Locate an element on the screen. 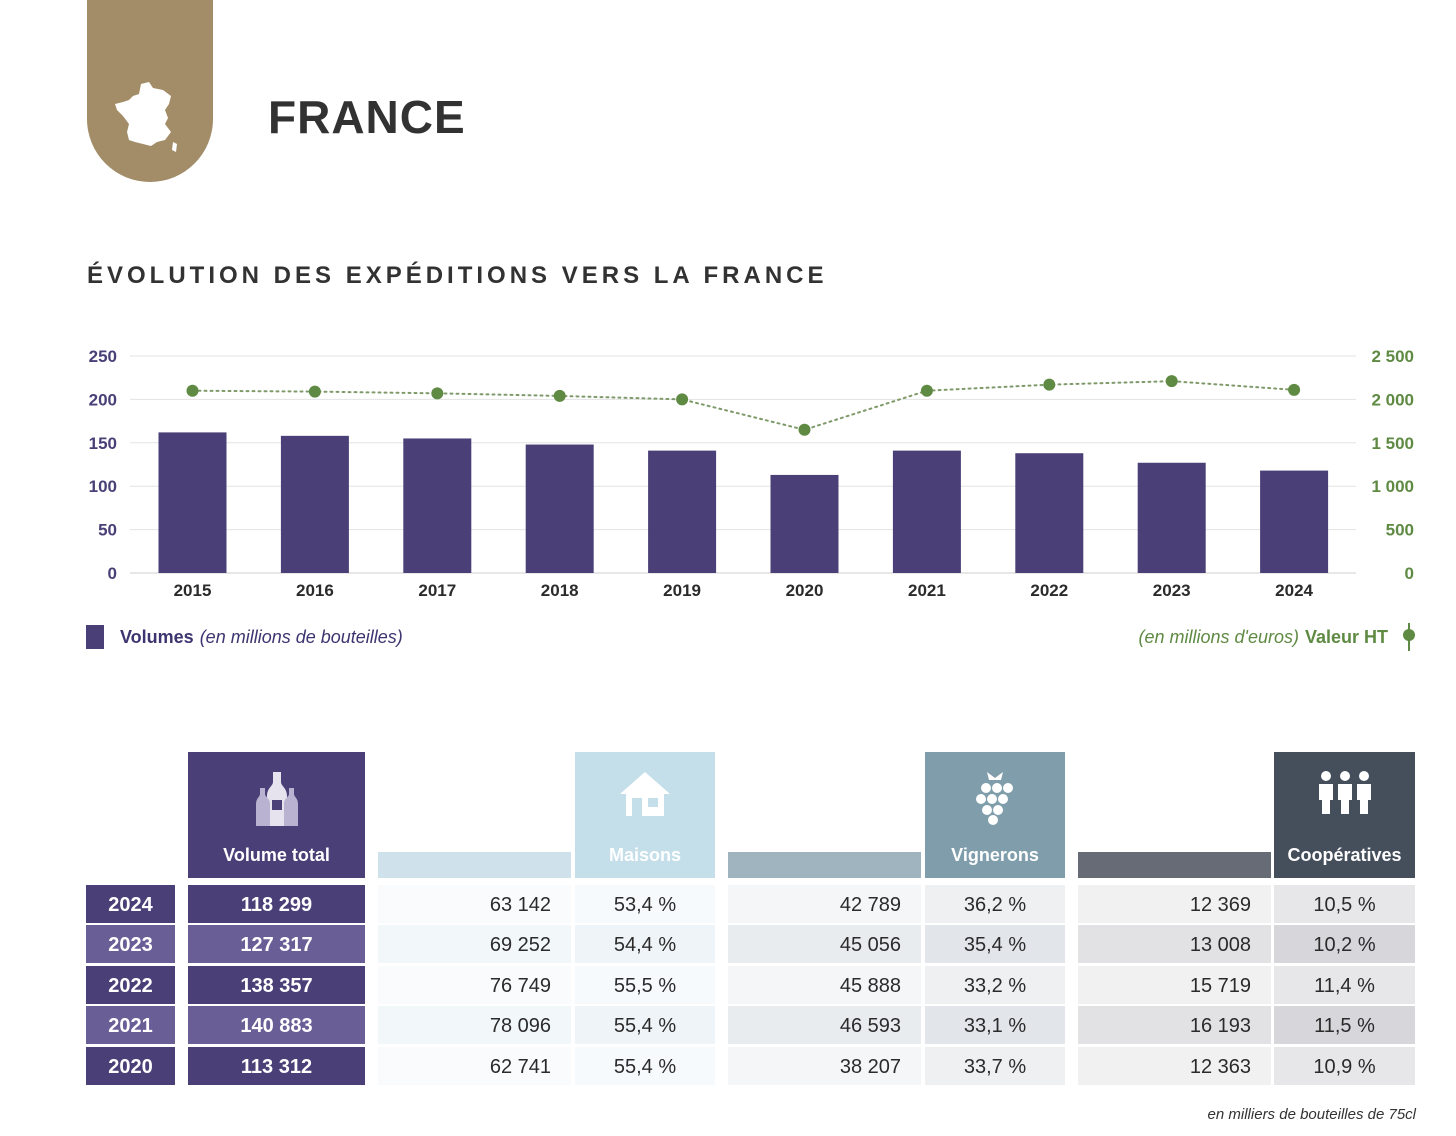  cooperatives-count-cell: 15 719 is located at coordinates (1174, 984).